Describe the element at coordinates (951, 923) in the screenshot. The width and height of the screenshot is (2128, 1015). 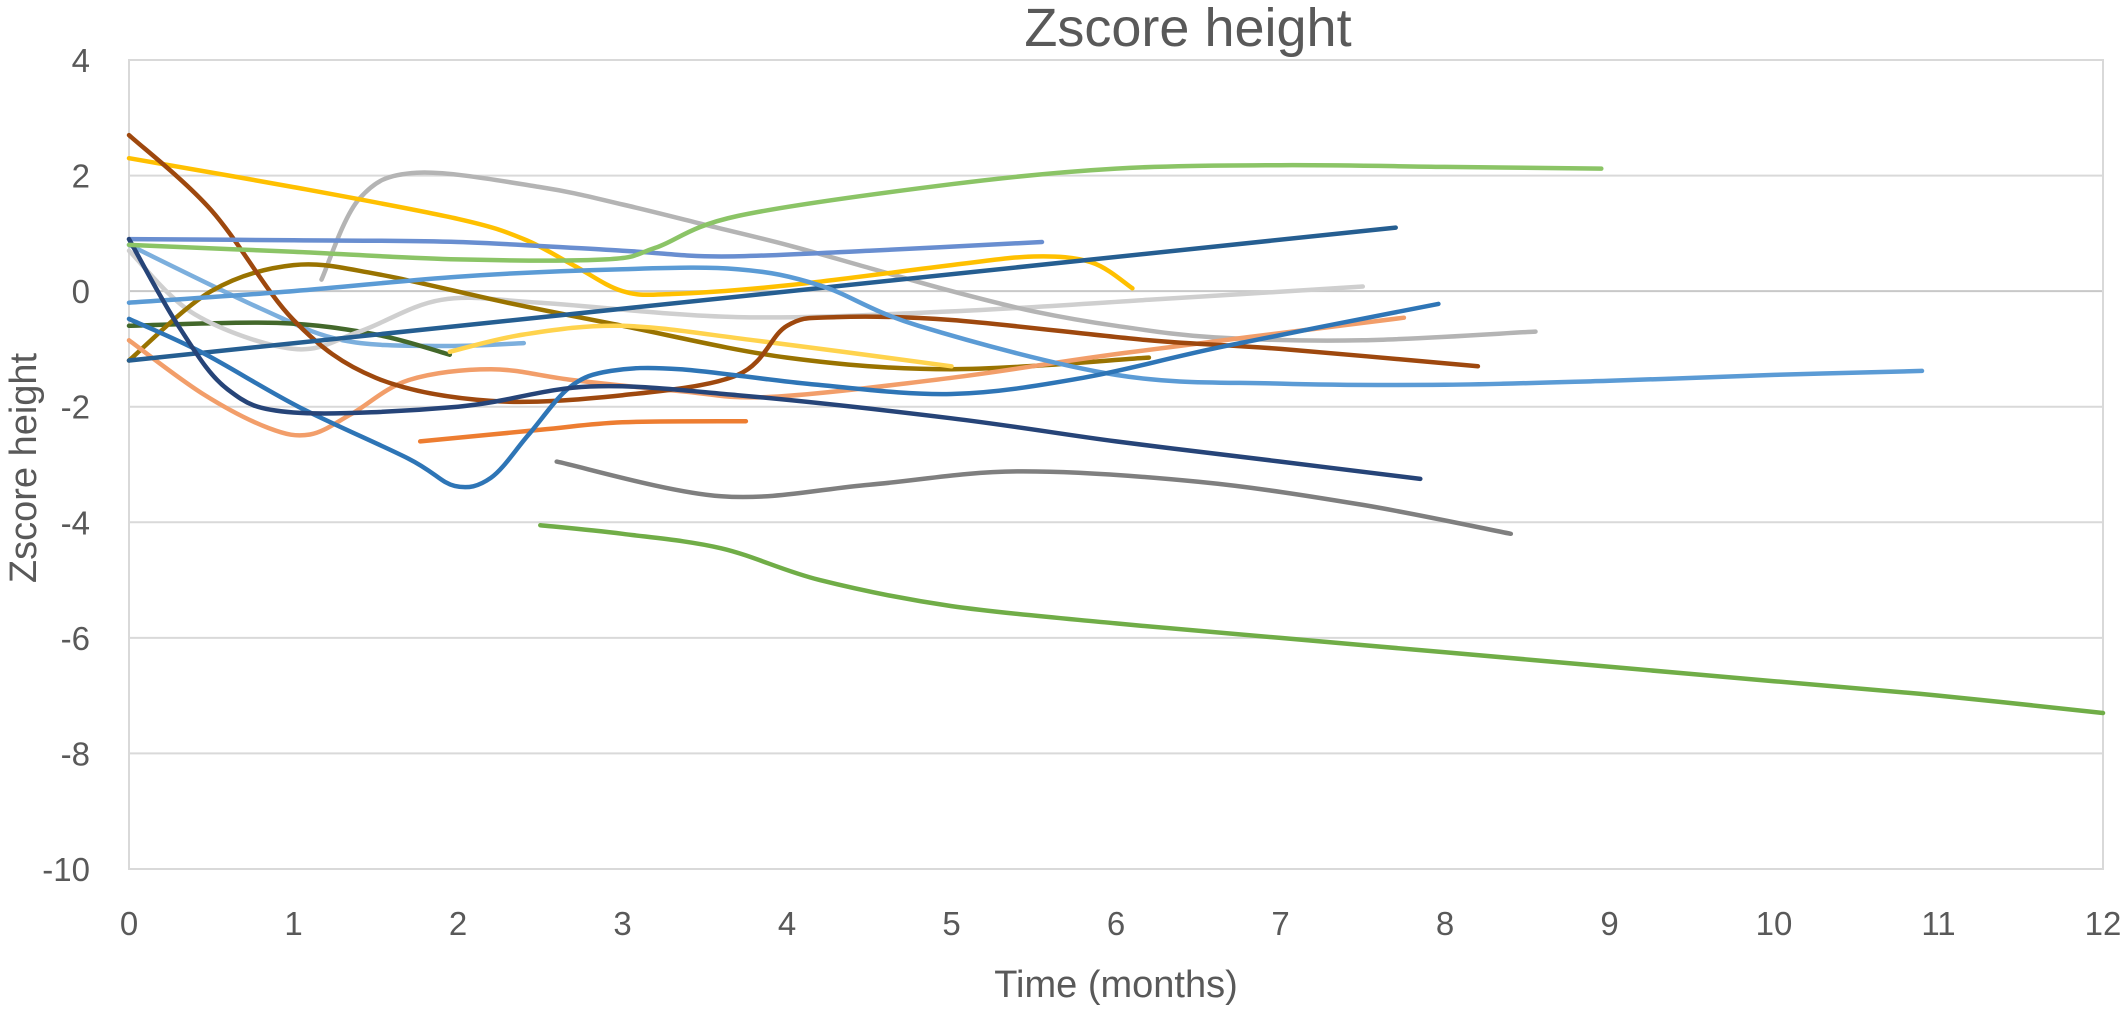
I see `x-tick-label: 5` at that location.